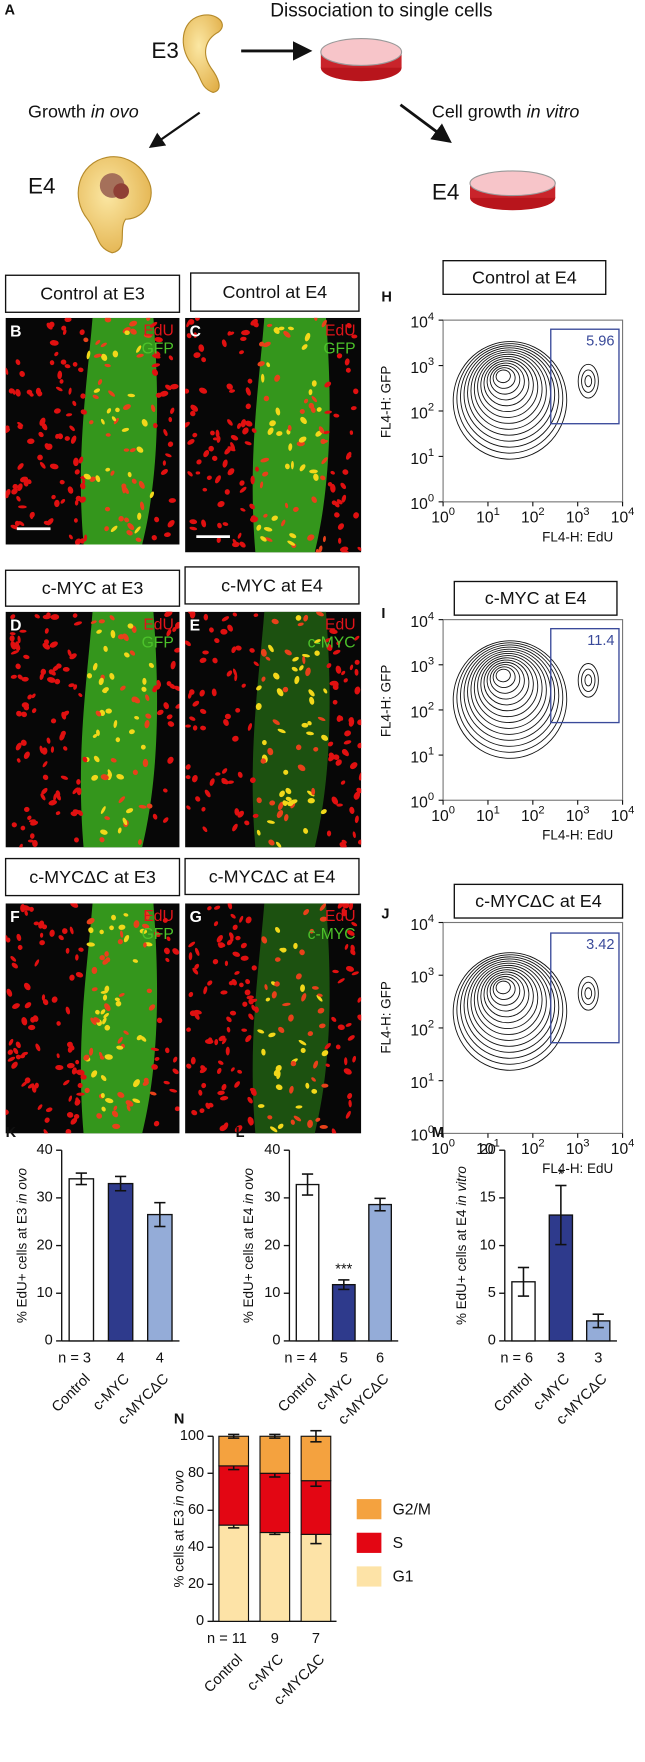 The height and width of the screenshot is (1762, 645). Describe the element at coordinates (200, 1621) in the screenshot. I see `y-tick-label: 0` at that location.